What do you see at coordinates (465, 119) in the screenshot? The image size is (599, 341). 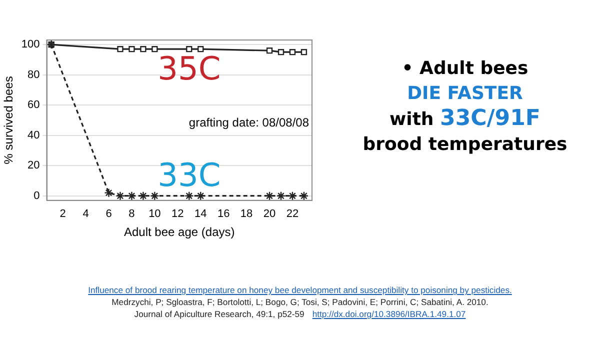 I see `text: with 33C/91F` at bounding box center [465, 119].